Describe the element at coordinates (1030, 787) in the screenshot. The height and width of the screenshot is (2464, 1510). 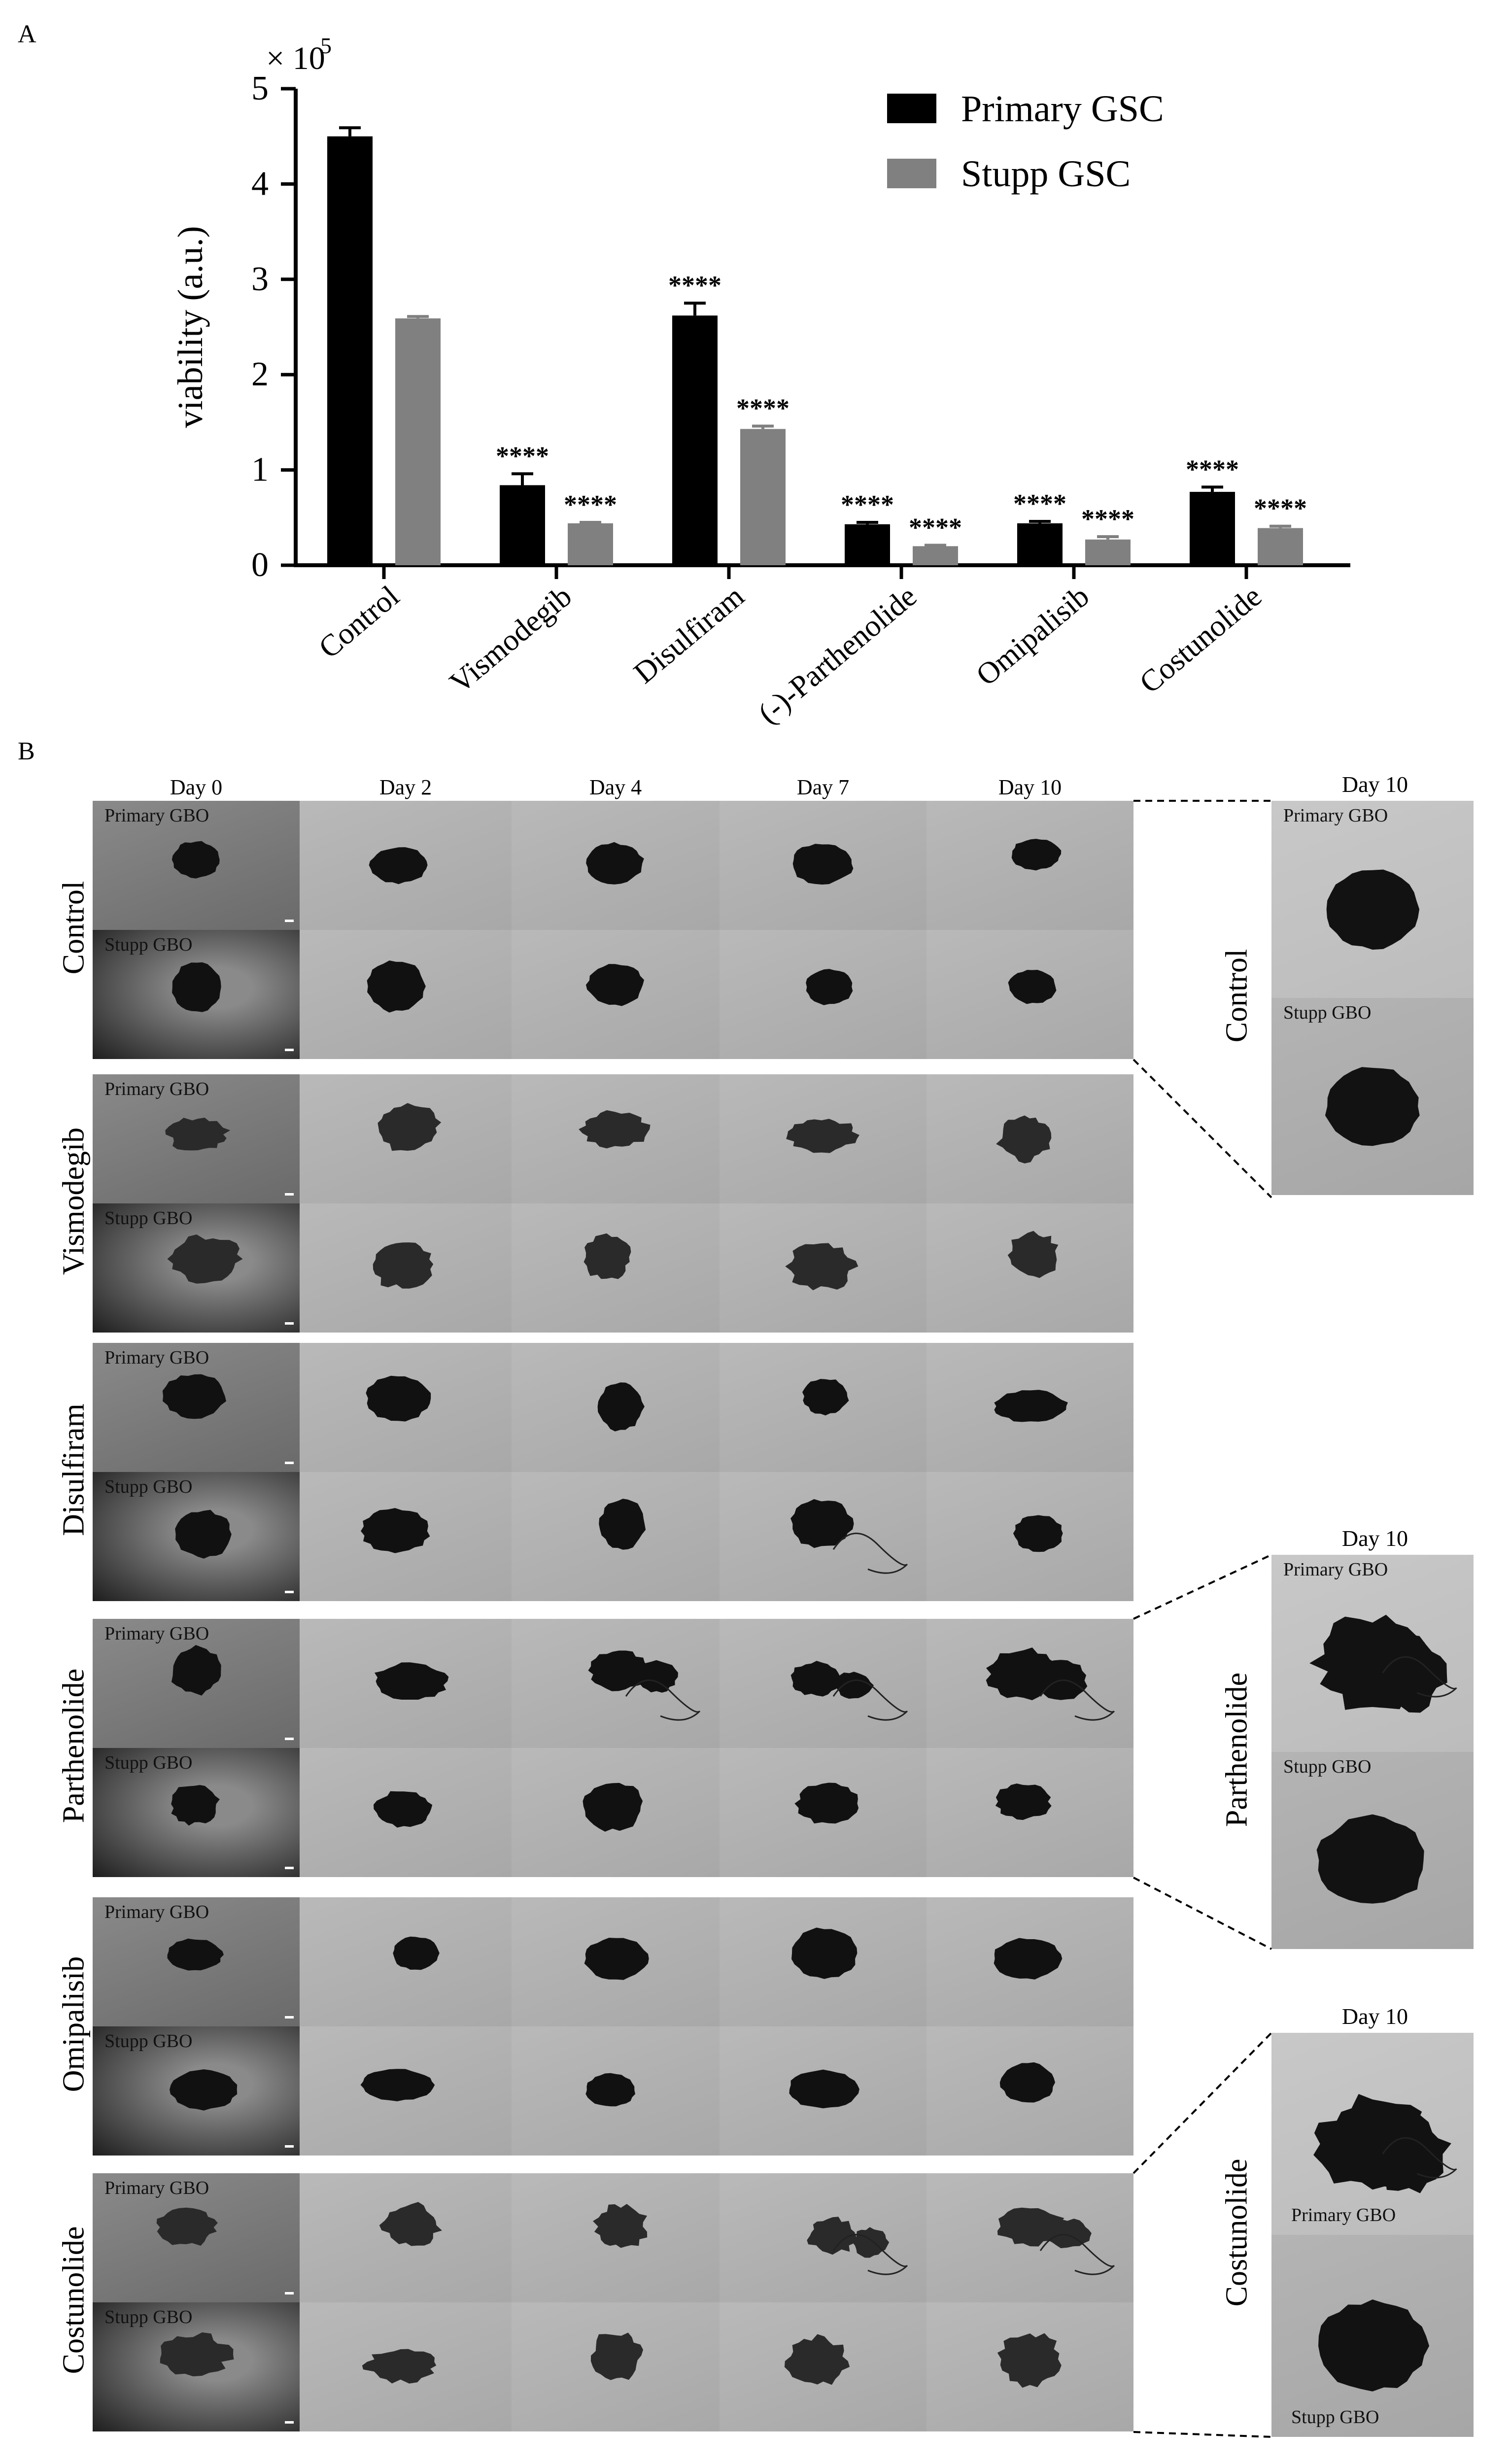
I see `day-column-header: Day 10` at that location.